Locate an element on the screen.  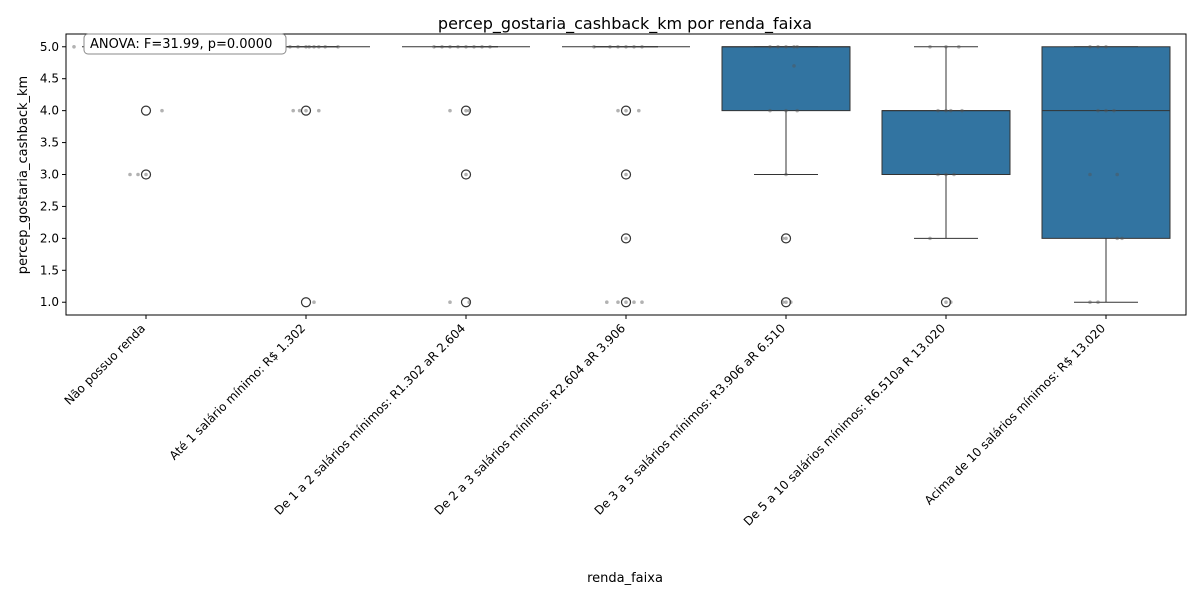
x-axis-title: renda_faixa is located at coordinates (625, 578).